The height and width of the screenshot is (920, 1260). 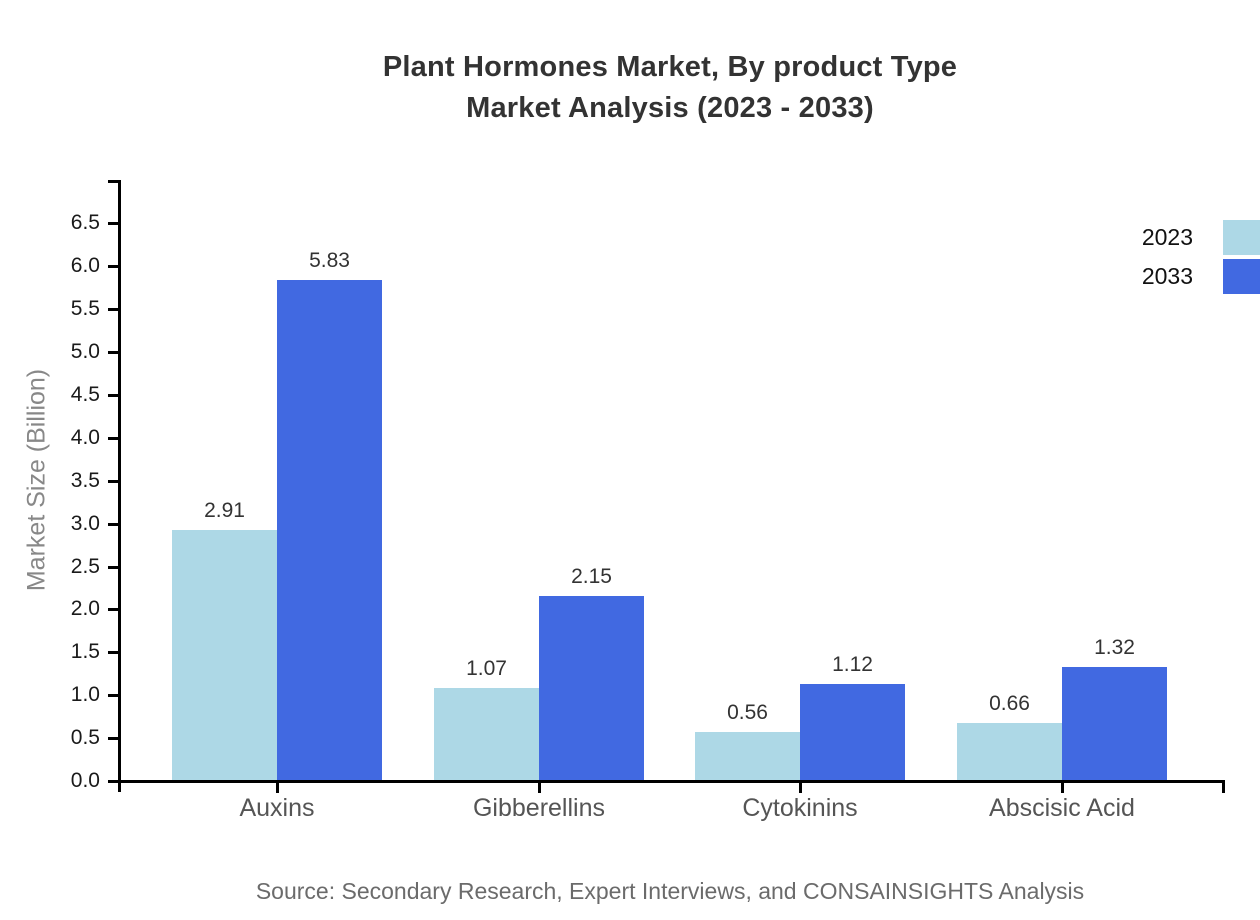 What do you see at coordinates (486, 734) in the screenshot?
I see `bar-2023-gibberellins` at bounding box center [486, 734].